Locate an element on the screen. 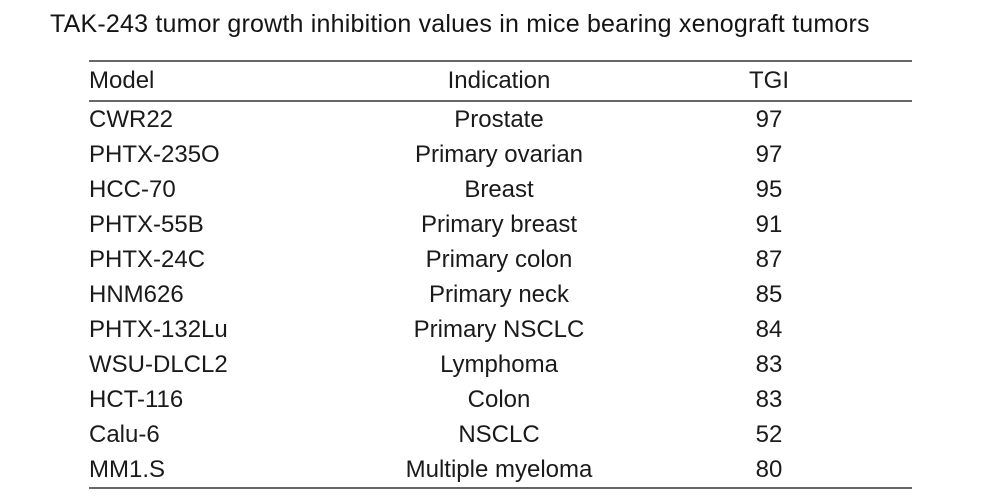  indication-cell: Primary NSCLC is located at coordinates (499, 329).